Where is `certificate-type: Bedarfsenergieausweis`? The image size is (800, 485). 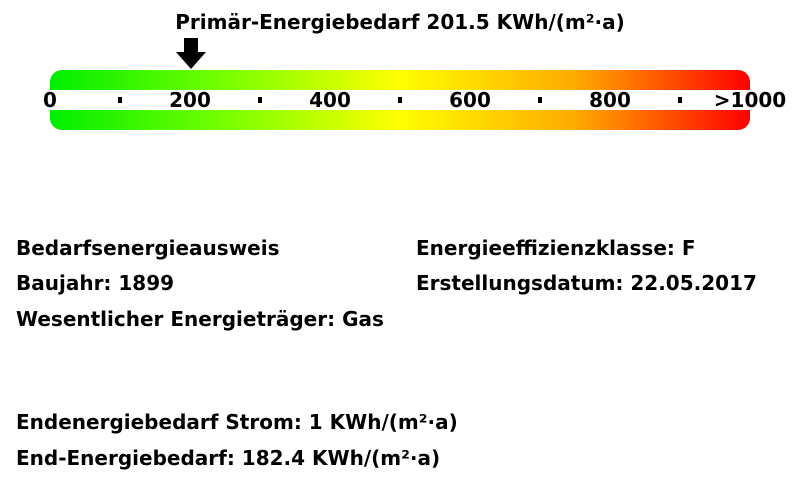
certificate-type: Bedarfsenergieausweis is located at coordinates (148, 248).